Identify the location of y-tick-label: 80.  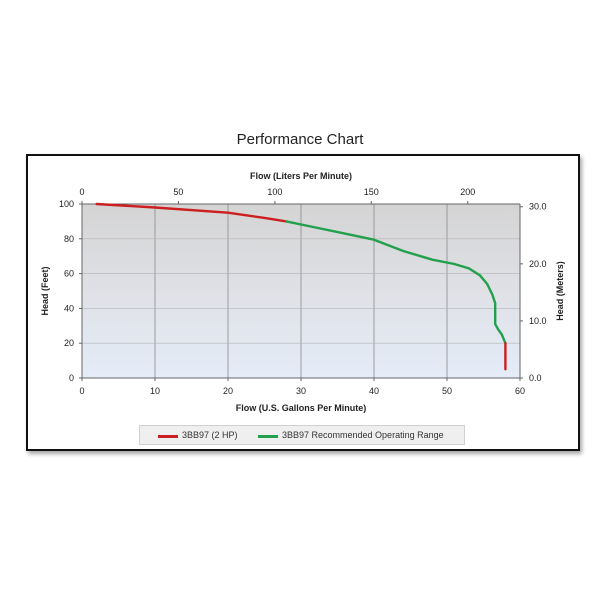
(69, 239).